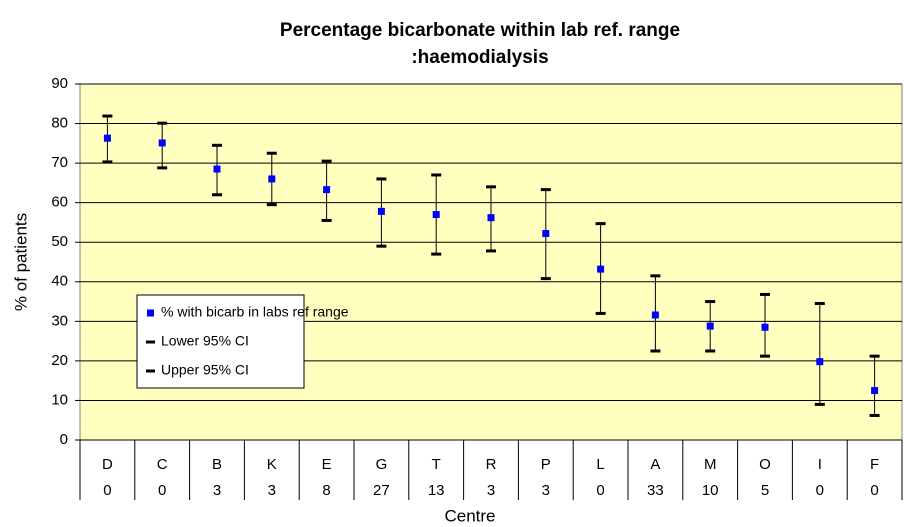  Describe the element at coordinates (469, 515) in the screenshot. I see `x-axis-label: Centre` at that location.